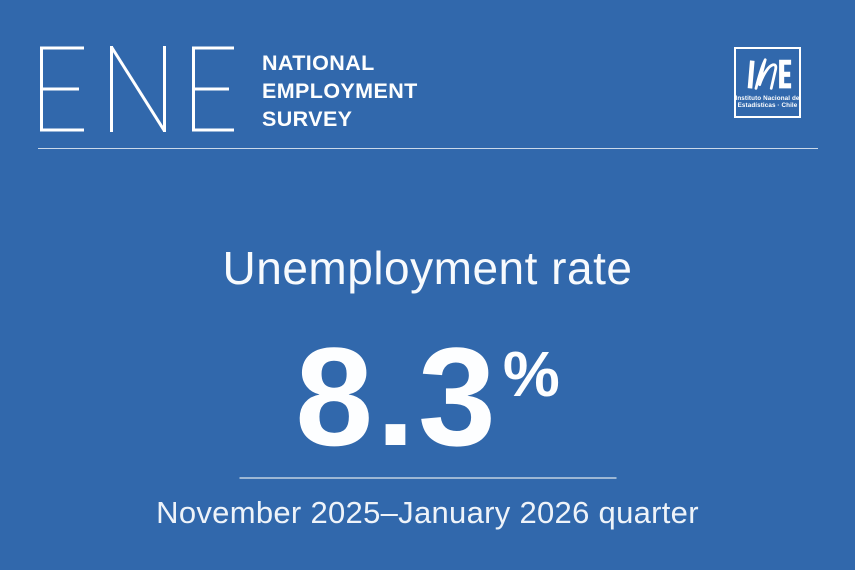 The height and width of the screenshot is (570, 855). Describe the element at coordinates (428, 148) in the screenshot. I see `header-divider` at that location.